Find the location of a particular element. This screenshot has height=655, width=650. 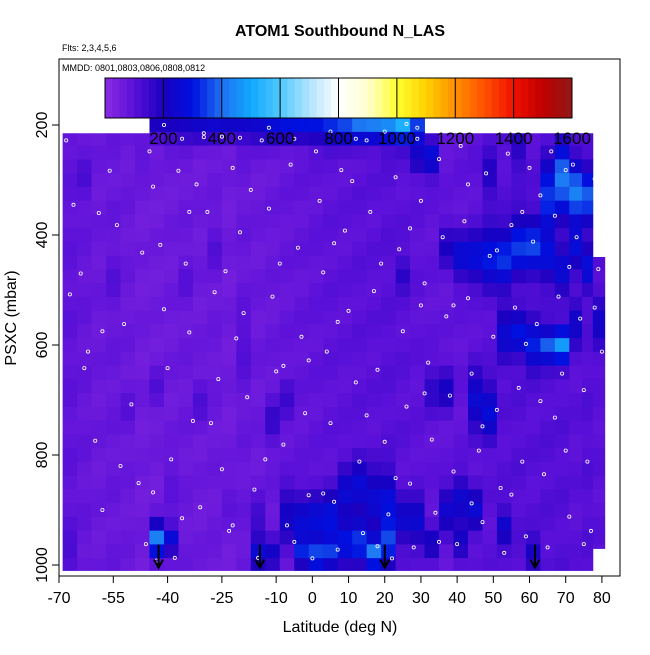

colorbar-tick-label: 1000 is located at coordinates (397, 138).